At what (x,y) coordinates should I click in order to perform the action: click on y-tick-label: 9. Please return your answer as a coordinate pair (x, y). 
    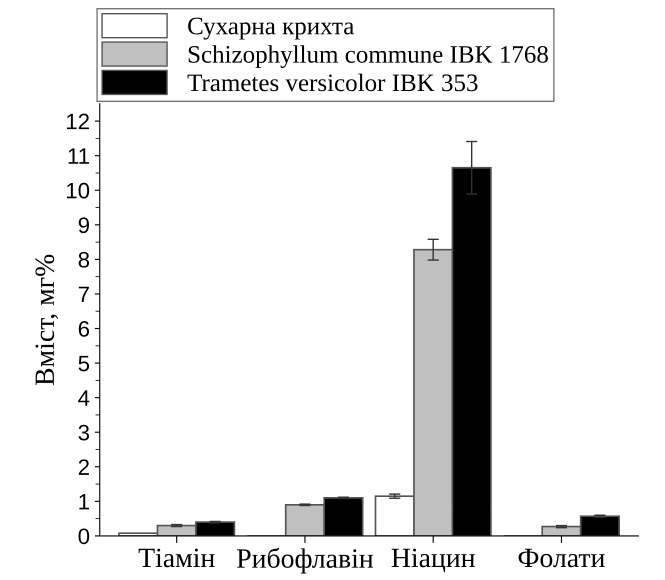
    Looking at the image, I should click on (83, 225).